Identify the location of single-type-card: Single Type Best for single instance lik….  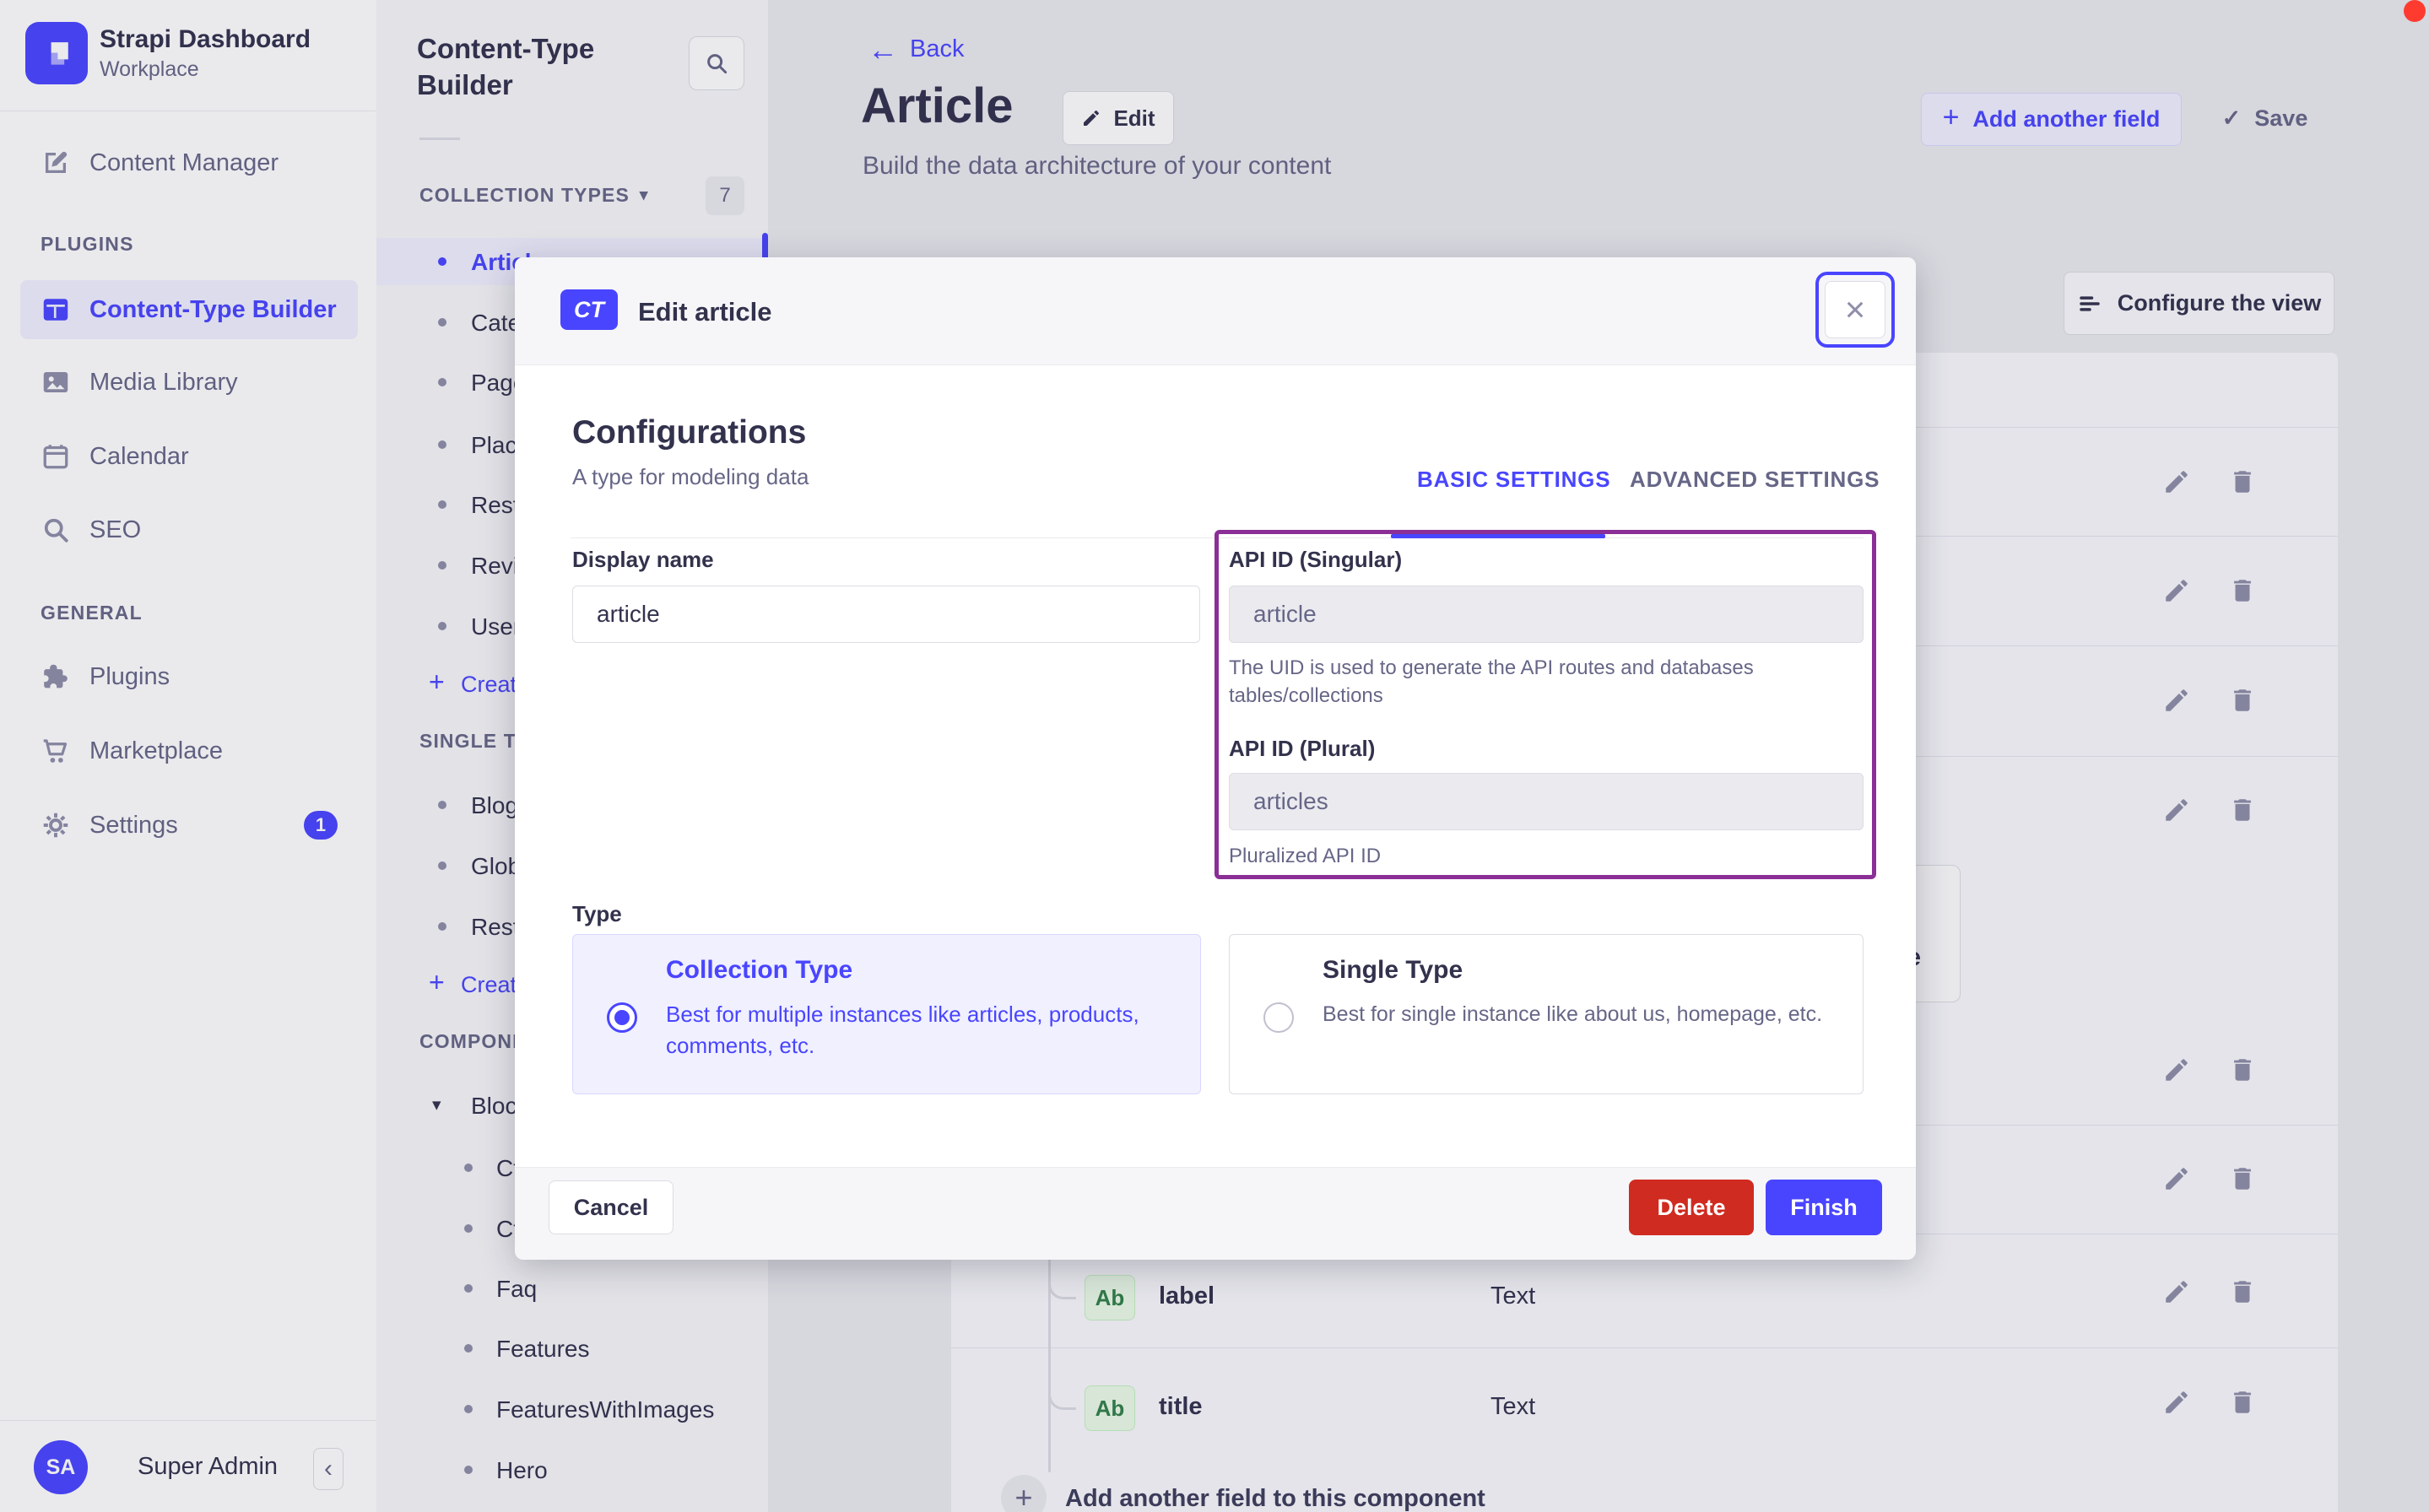
(1546, 1014).